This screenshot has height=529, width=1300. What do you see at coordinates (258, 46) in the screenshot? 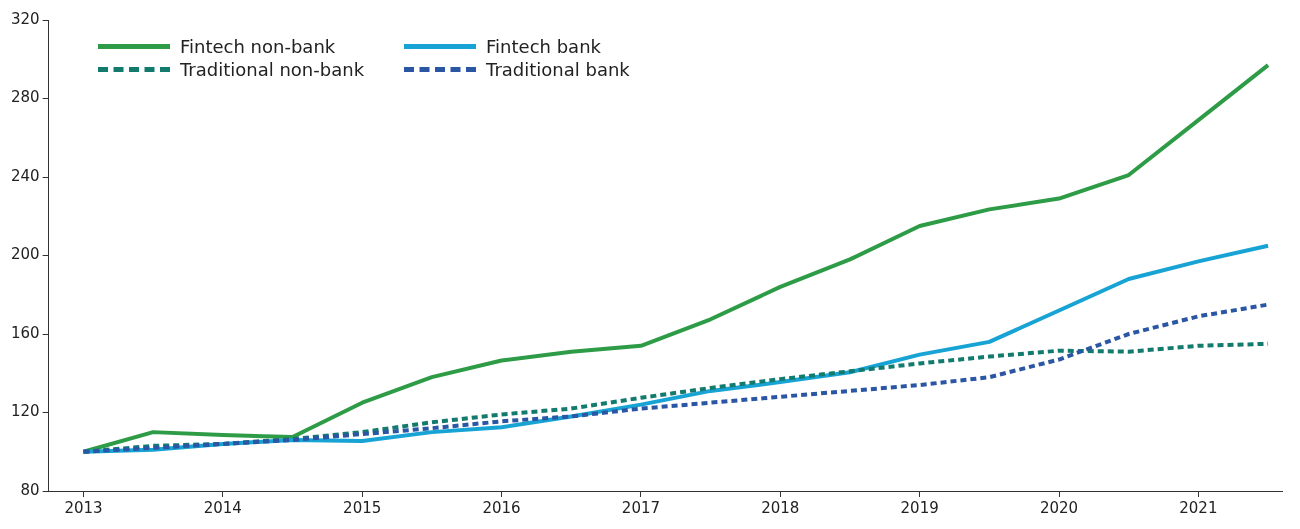
I see `legend-label: Fintech non-bank` at bounding box center [258, 46].